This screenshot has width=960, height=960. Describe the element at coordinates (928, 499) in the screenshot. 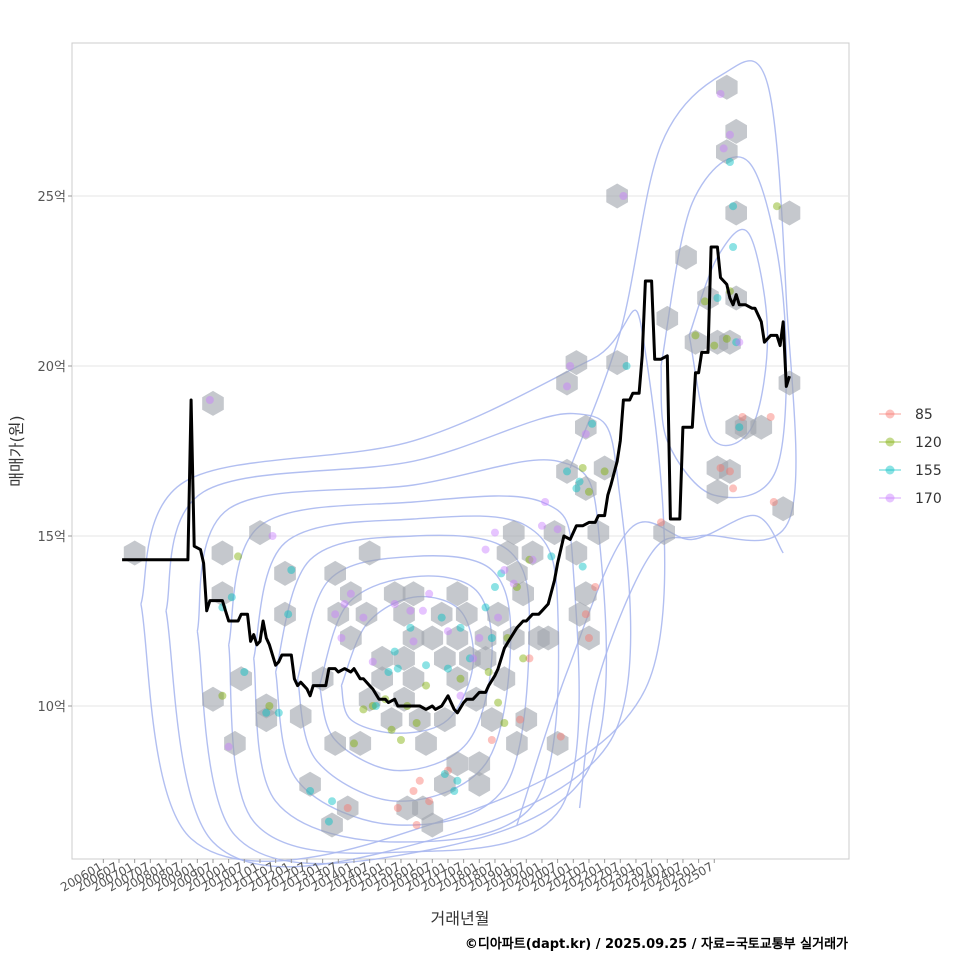

I see `legend-label: 170` at that location.